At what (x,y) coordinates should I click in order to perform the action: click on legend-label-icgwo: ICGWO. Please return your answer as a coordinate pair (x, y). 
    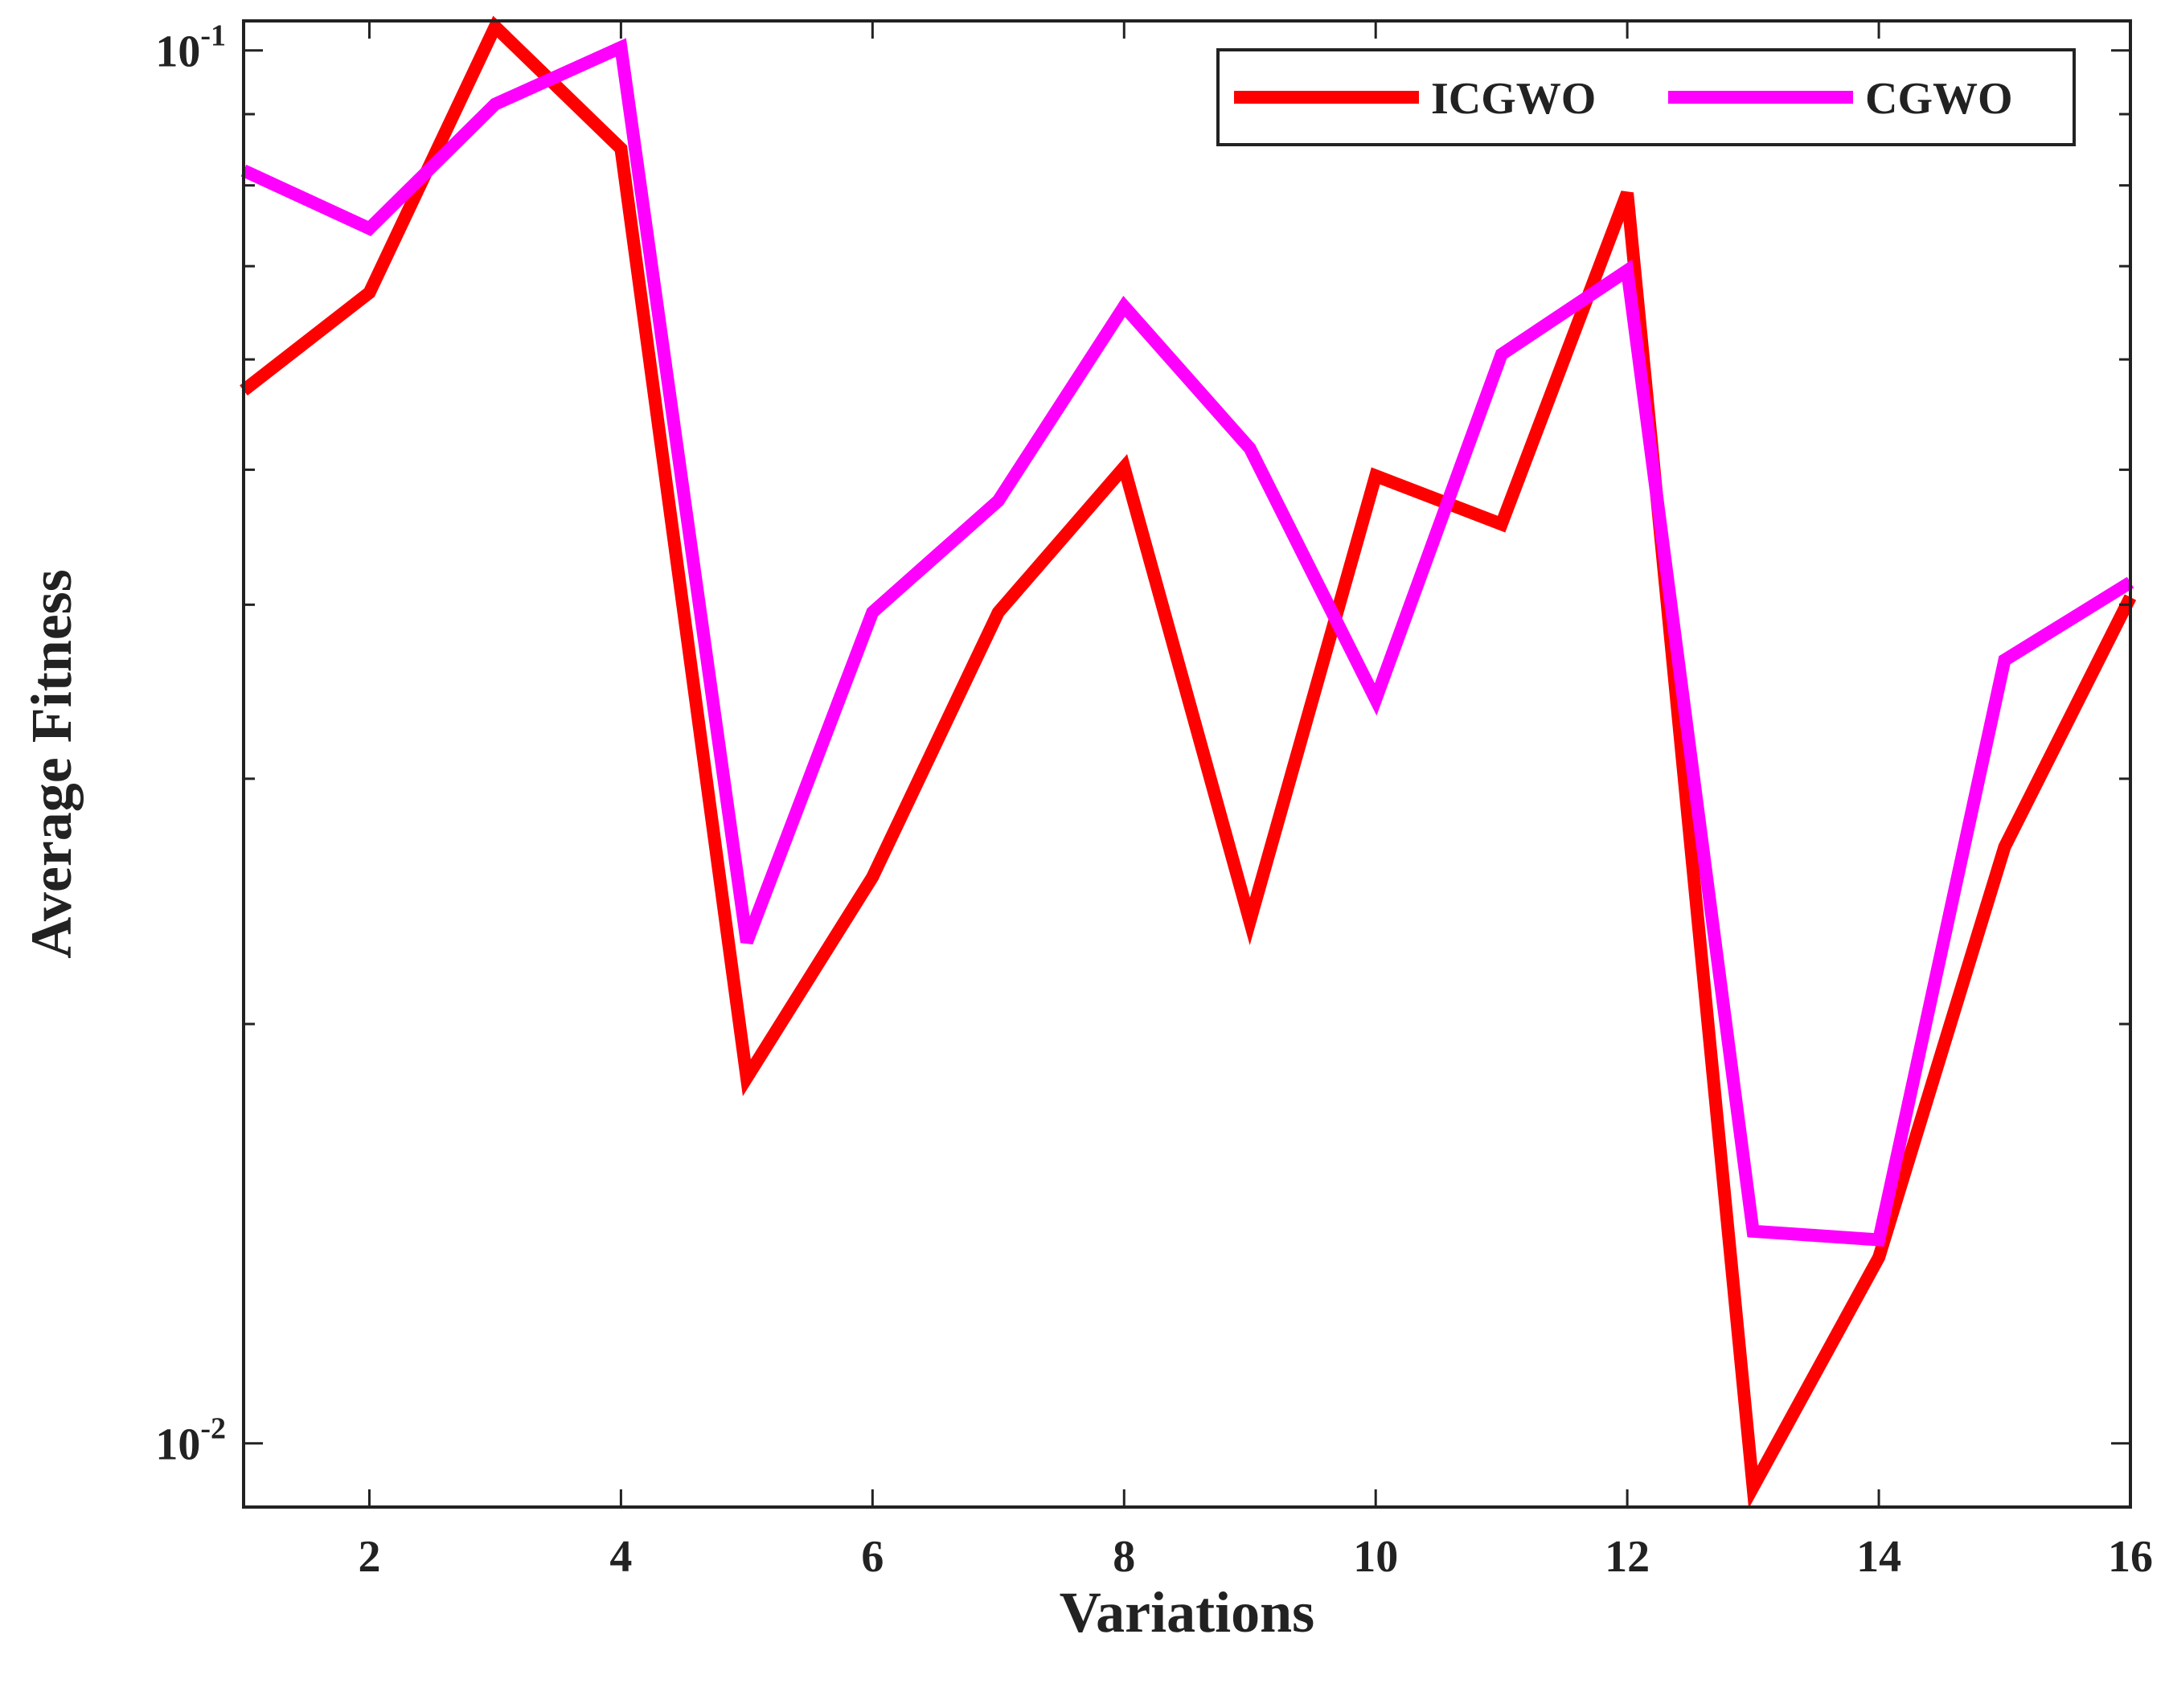
    Looking at the image, I should click on (1513, 99).